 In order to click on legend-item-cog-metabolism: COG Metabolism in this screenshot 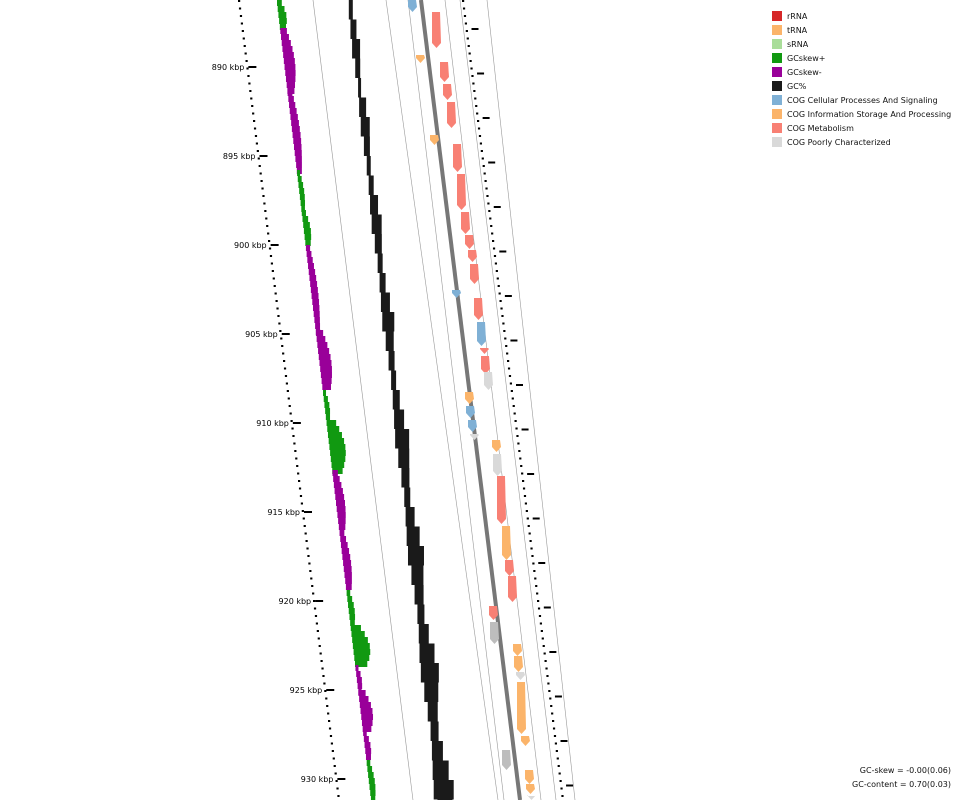, I will do `click(861, 128)`.